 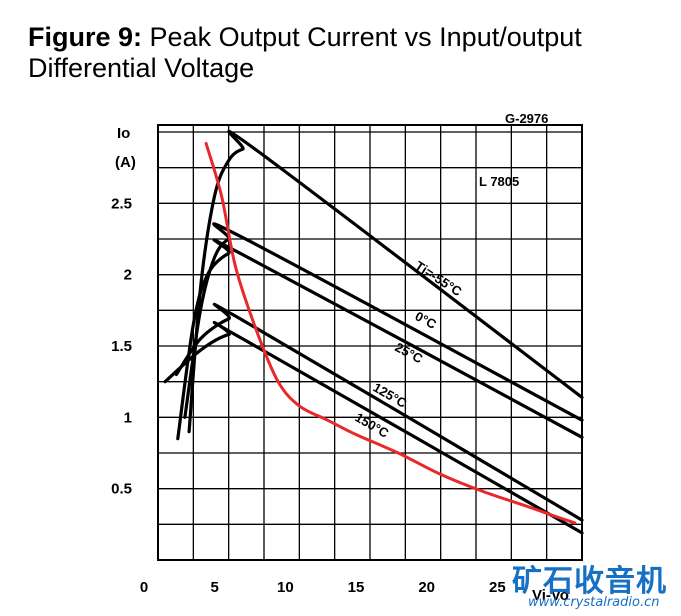 What do you see at coordinates (409, 352) in the screenshot?
I see `annotation-25c: 25°C` at bounding box center [409, 352].